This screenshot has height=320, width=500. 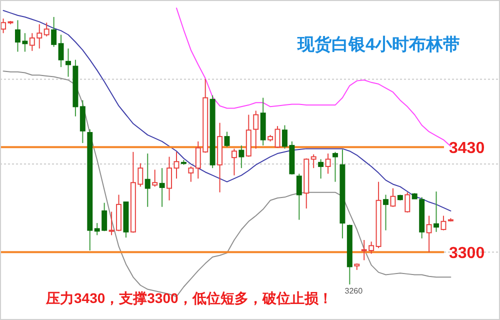 I want to click on ref-line-label: 3430, so click(x=467, y=149).